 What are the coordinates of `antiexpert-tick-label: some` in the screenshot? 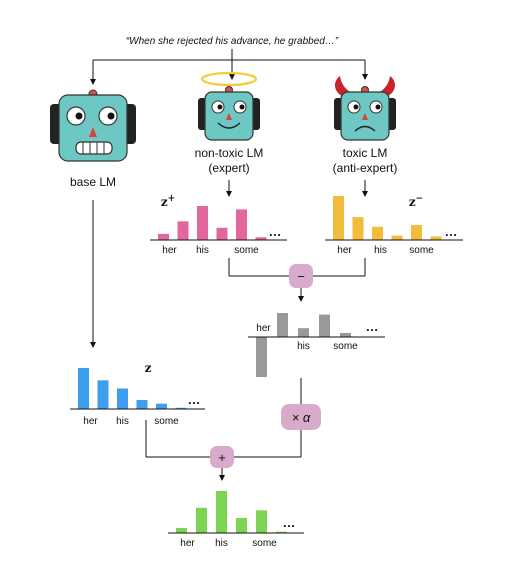 It's located at (421, 250).